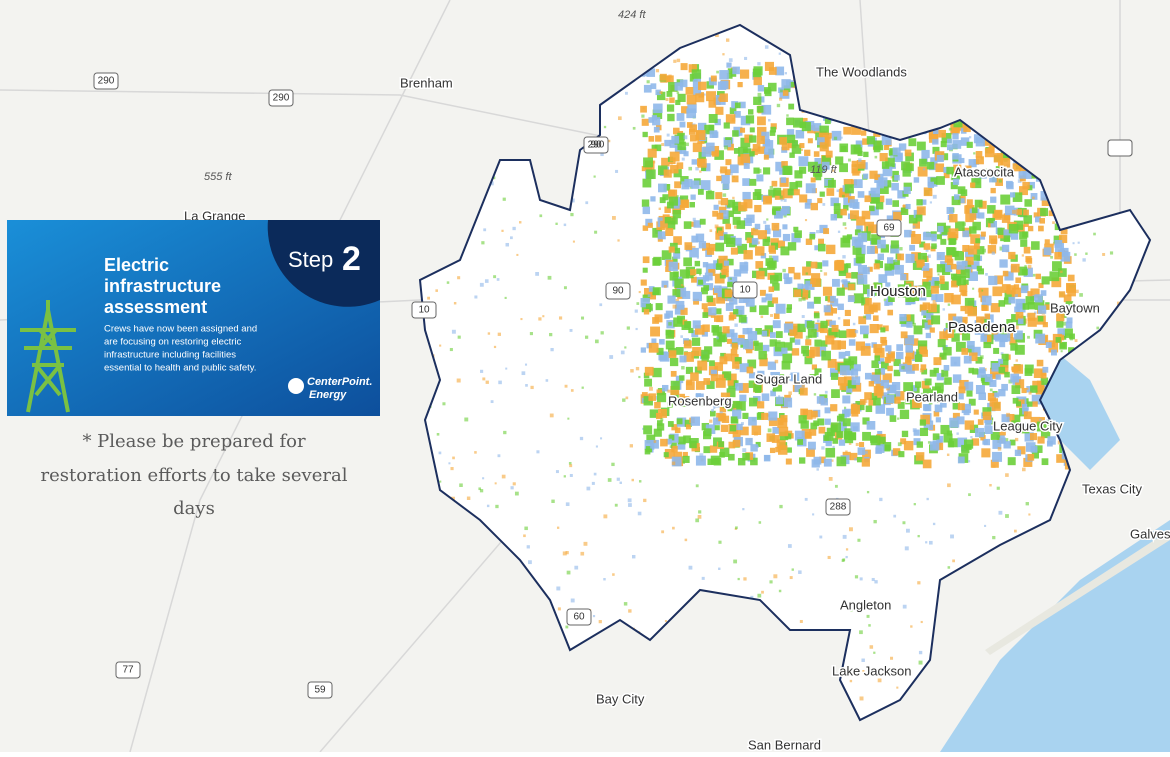 The width and height of the screenshot is (1170, 757). I want to click on shield, so click(596, 145).